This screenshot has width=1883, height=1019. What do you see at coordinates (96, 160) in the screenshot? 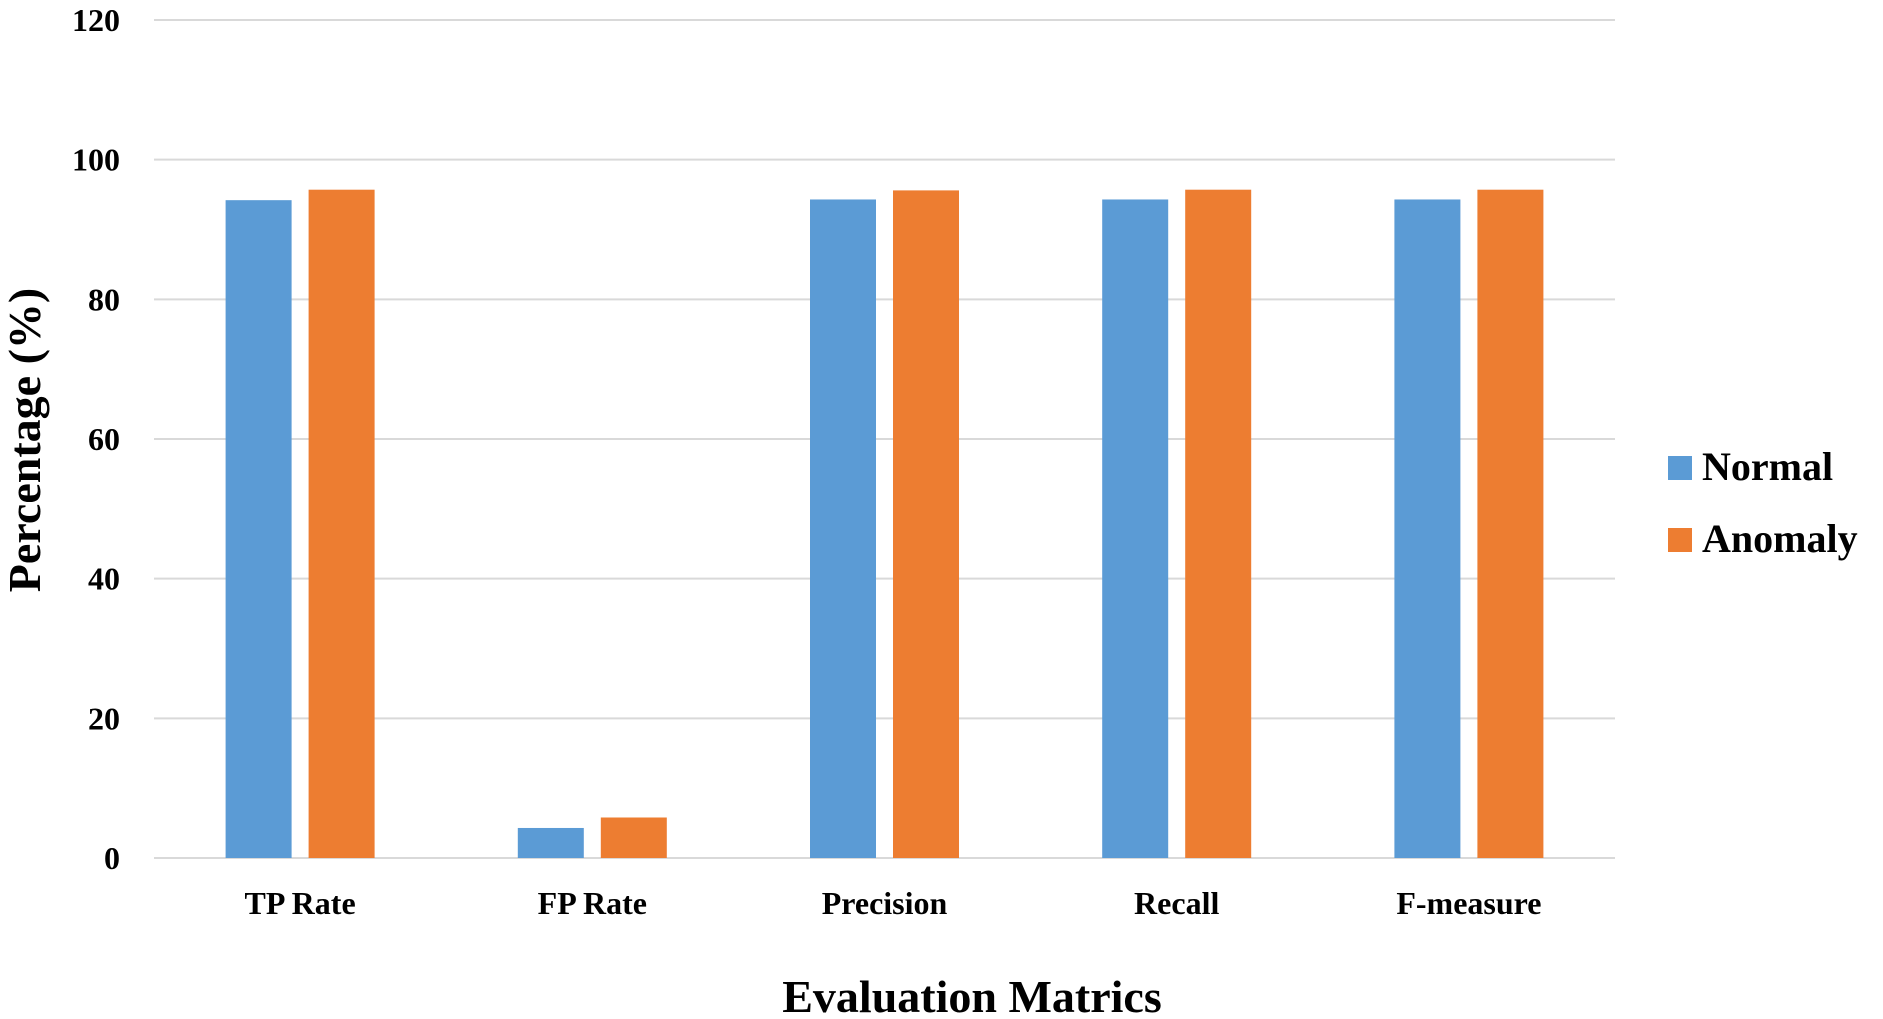
I see `y-tick-label: 100` at bounding box center [96, 160].